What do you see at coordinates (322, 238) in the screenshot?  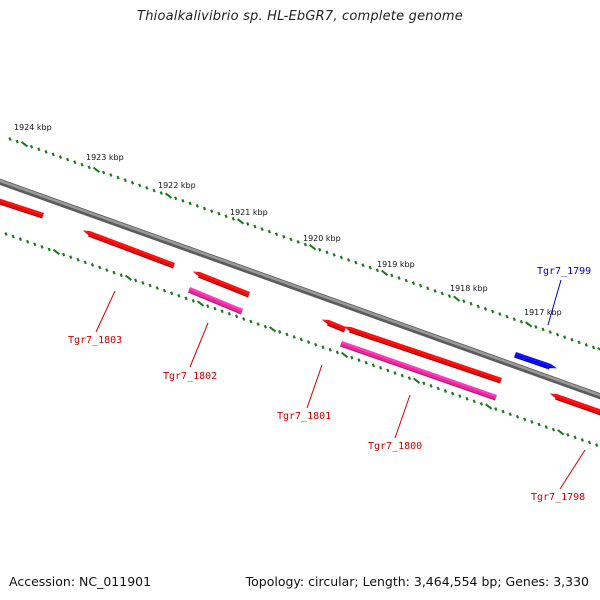 I see `kbp-label: 1920 kbp` at bounding box center [322, 238].